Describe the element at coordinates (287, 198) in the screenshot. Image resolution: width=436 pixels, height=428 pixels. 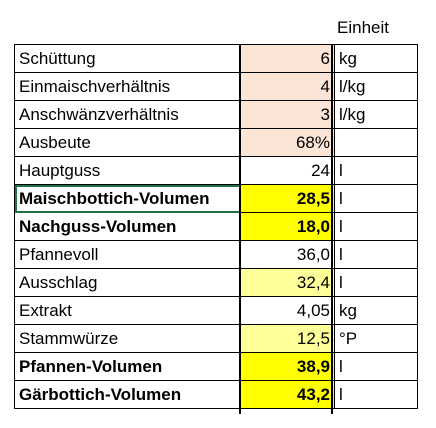
I see `row-value: 28,5` at that location.